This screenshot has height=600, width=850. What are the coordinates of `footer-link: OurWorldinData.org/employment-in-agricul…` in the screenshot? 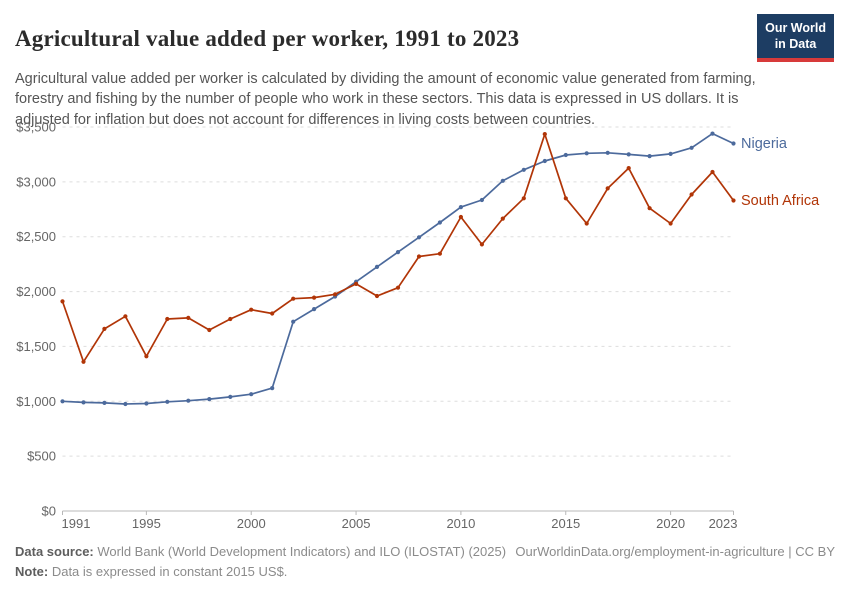 It's located at (675, 551).